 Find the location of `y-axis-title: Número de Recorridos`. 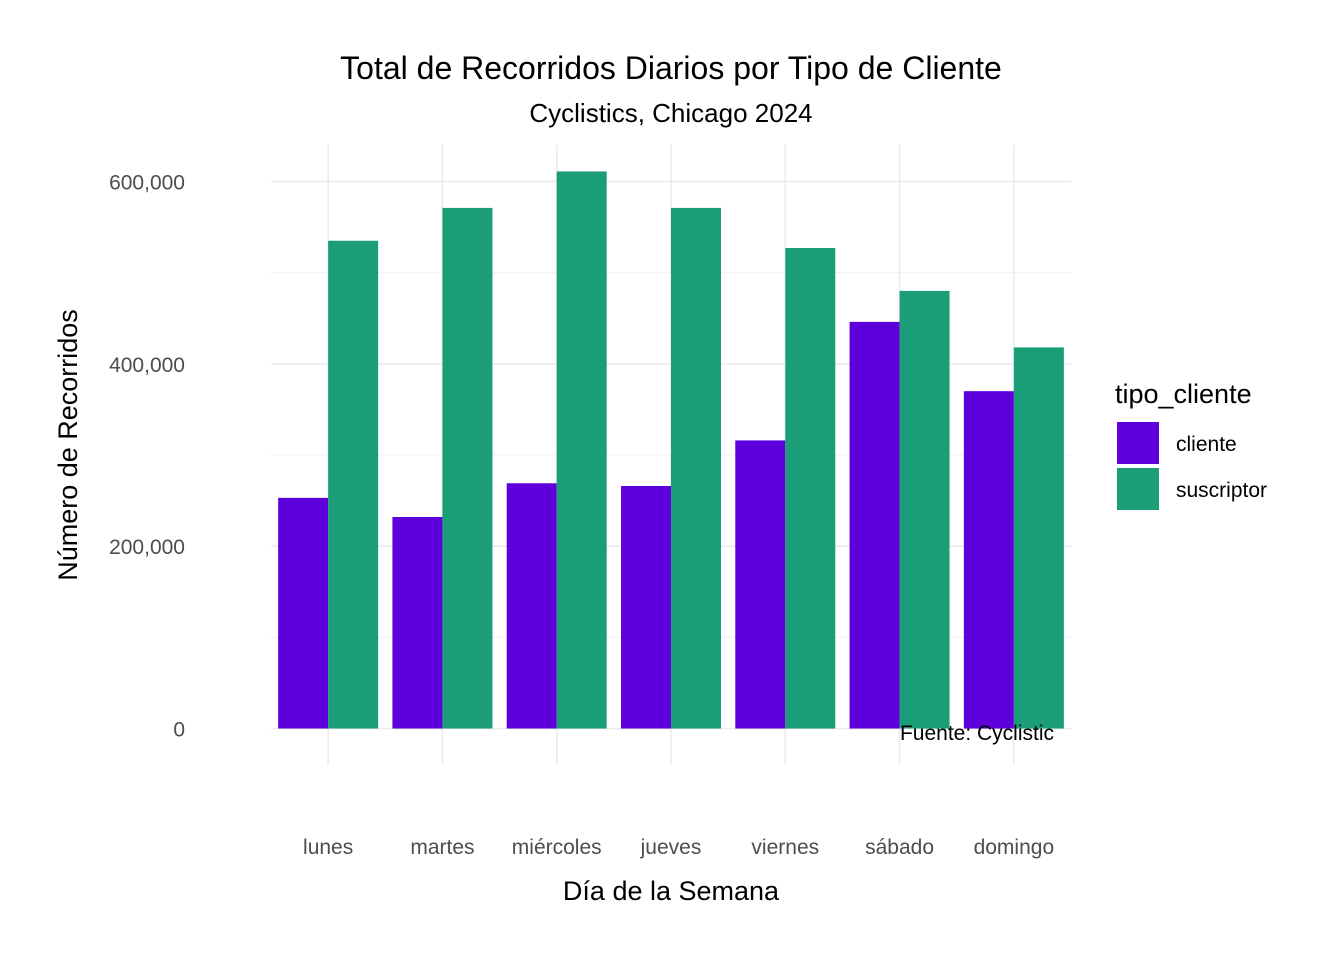

y-axis-title: Número de Recorridos is located at coordinates (68, 445).